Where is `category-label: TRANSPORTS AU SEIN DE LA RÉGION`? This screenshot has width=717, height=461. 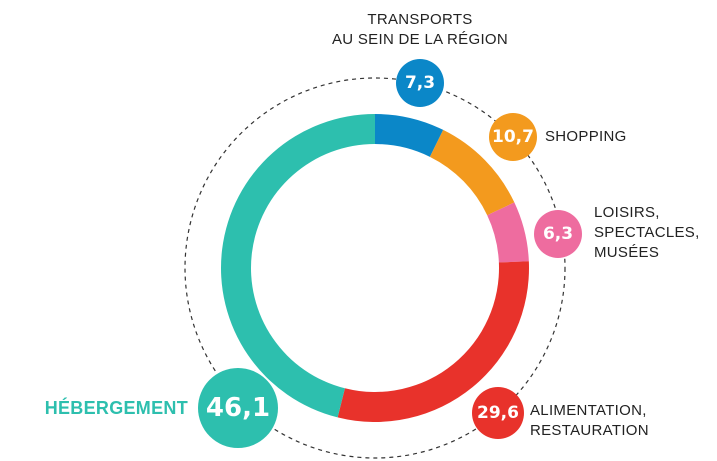 category-label: TRANSPORTS AU SEIN DE LA RÉGION is located at coordinates (420, 29).